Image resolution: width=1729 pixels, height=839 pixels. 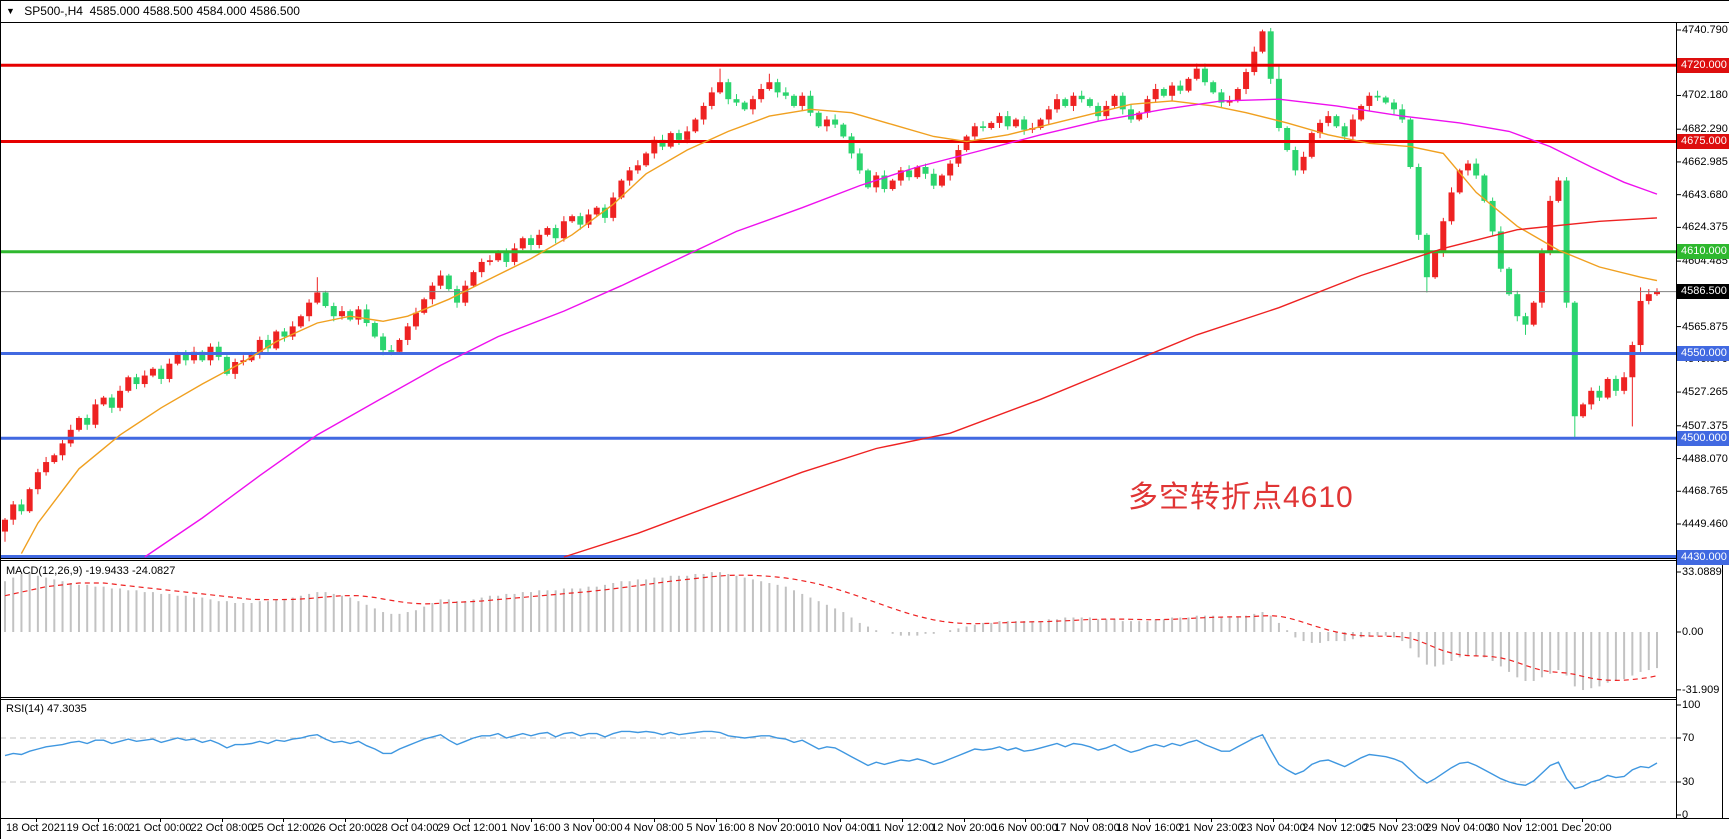 I want to click on price-tick-label: 4643.680, so click(x=1705, y=194).